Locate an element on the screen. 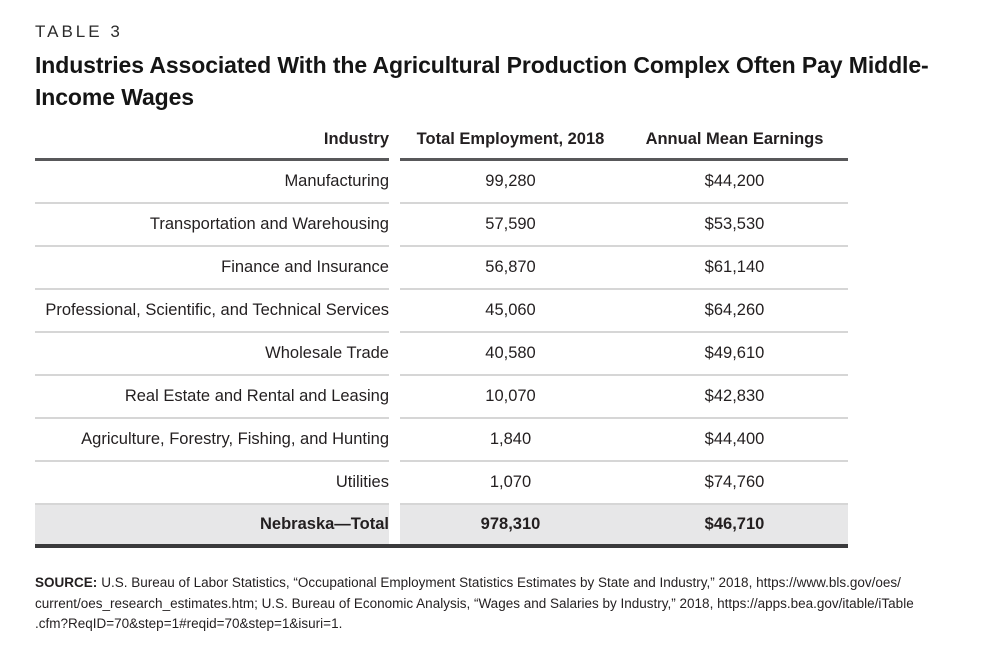 Image resolution: width=1000 pixels, height=661 pixels. employment-cell: 45,060 is located at coordinates (510, 310).